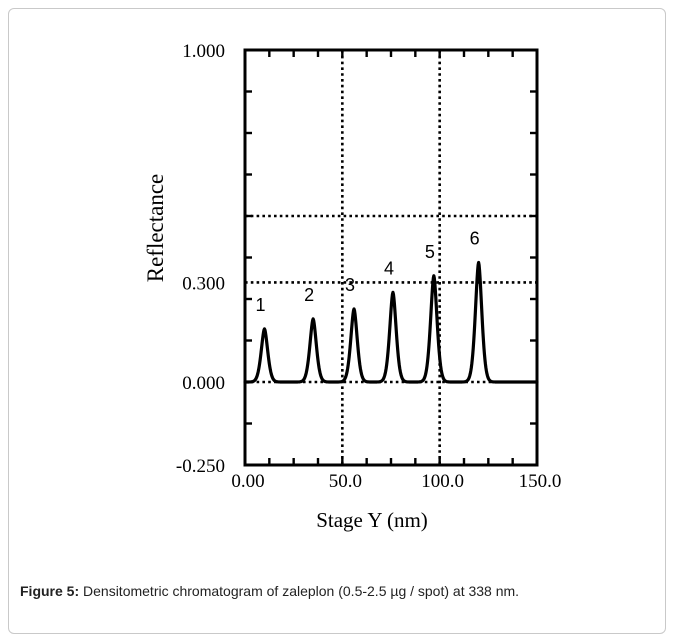 Image resolution: width=676 pixels, height=644 pixels. What do you see at coordinates (200, 259) in the screenshot?
I see `y-tick-labels: 1.000 0.300 0.000 -0.250` at bounding box center [200, 259].